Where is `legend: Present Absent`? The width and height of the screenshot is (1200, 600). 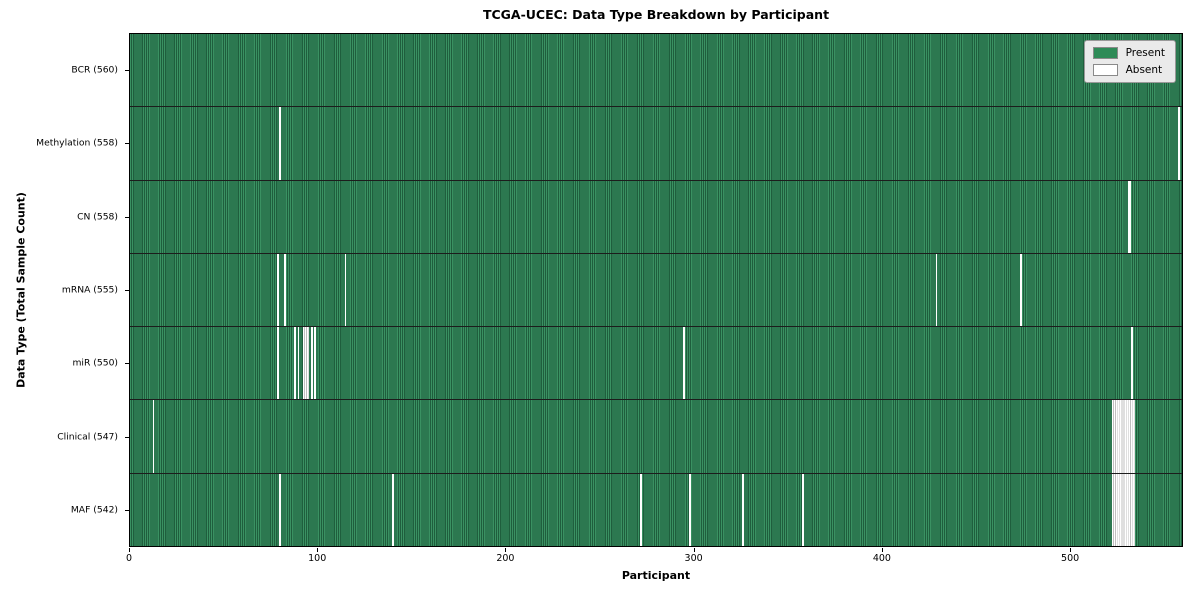
legend: Present Absent is located at coordinates (1129, 61).